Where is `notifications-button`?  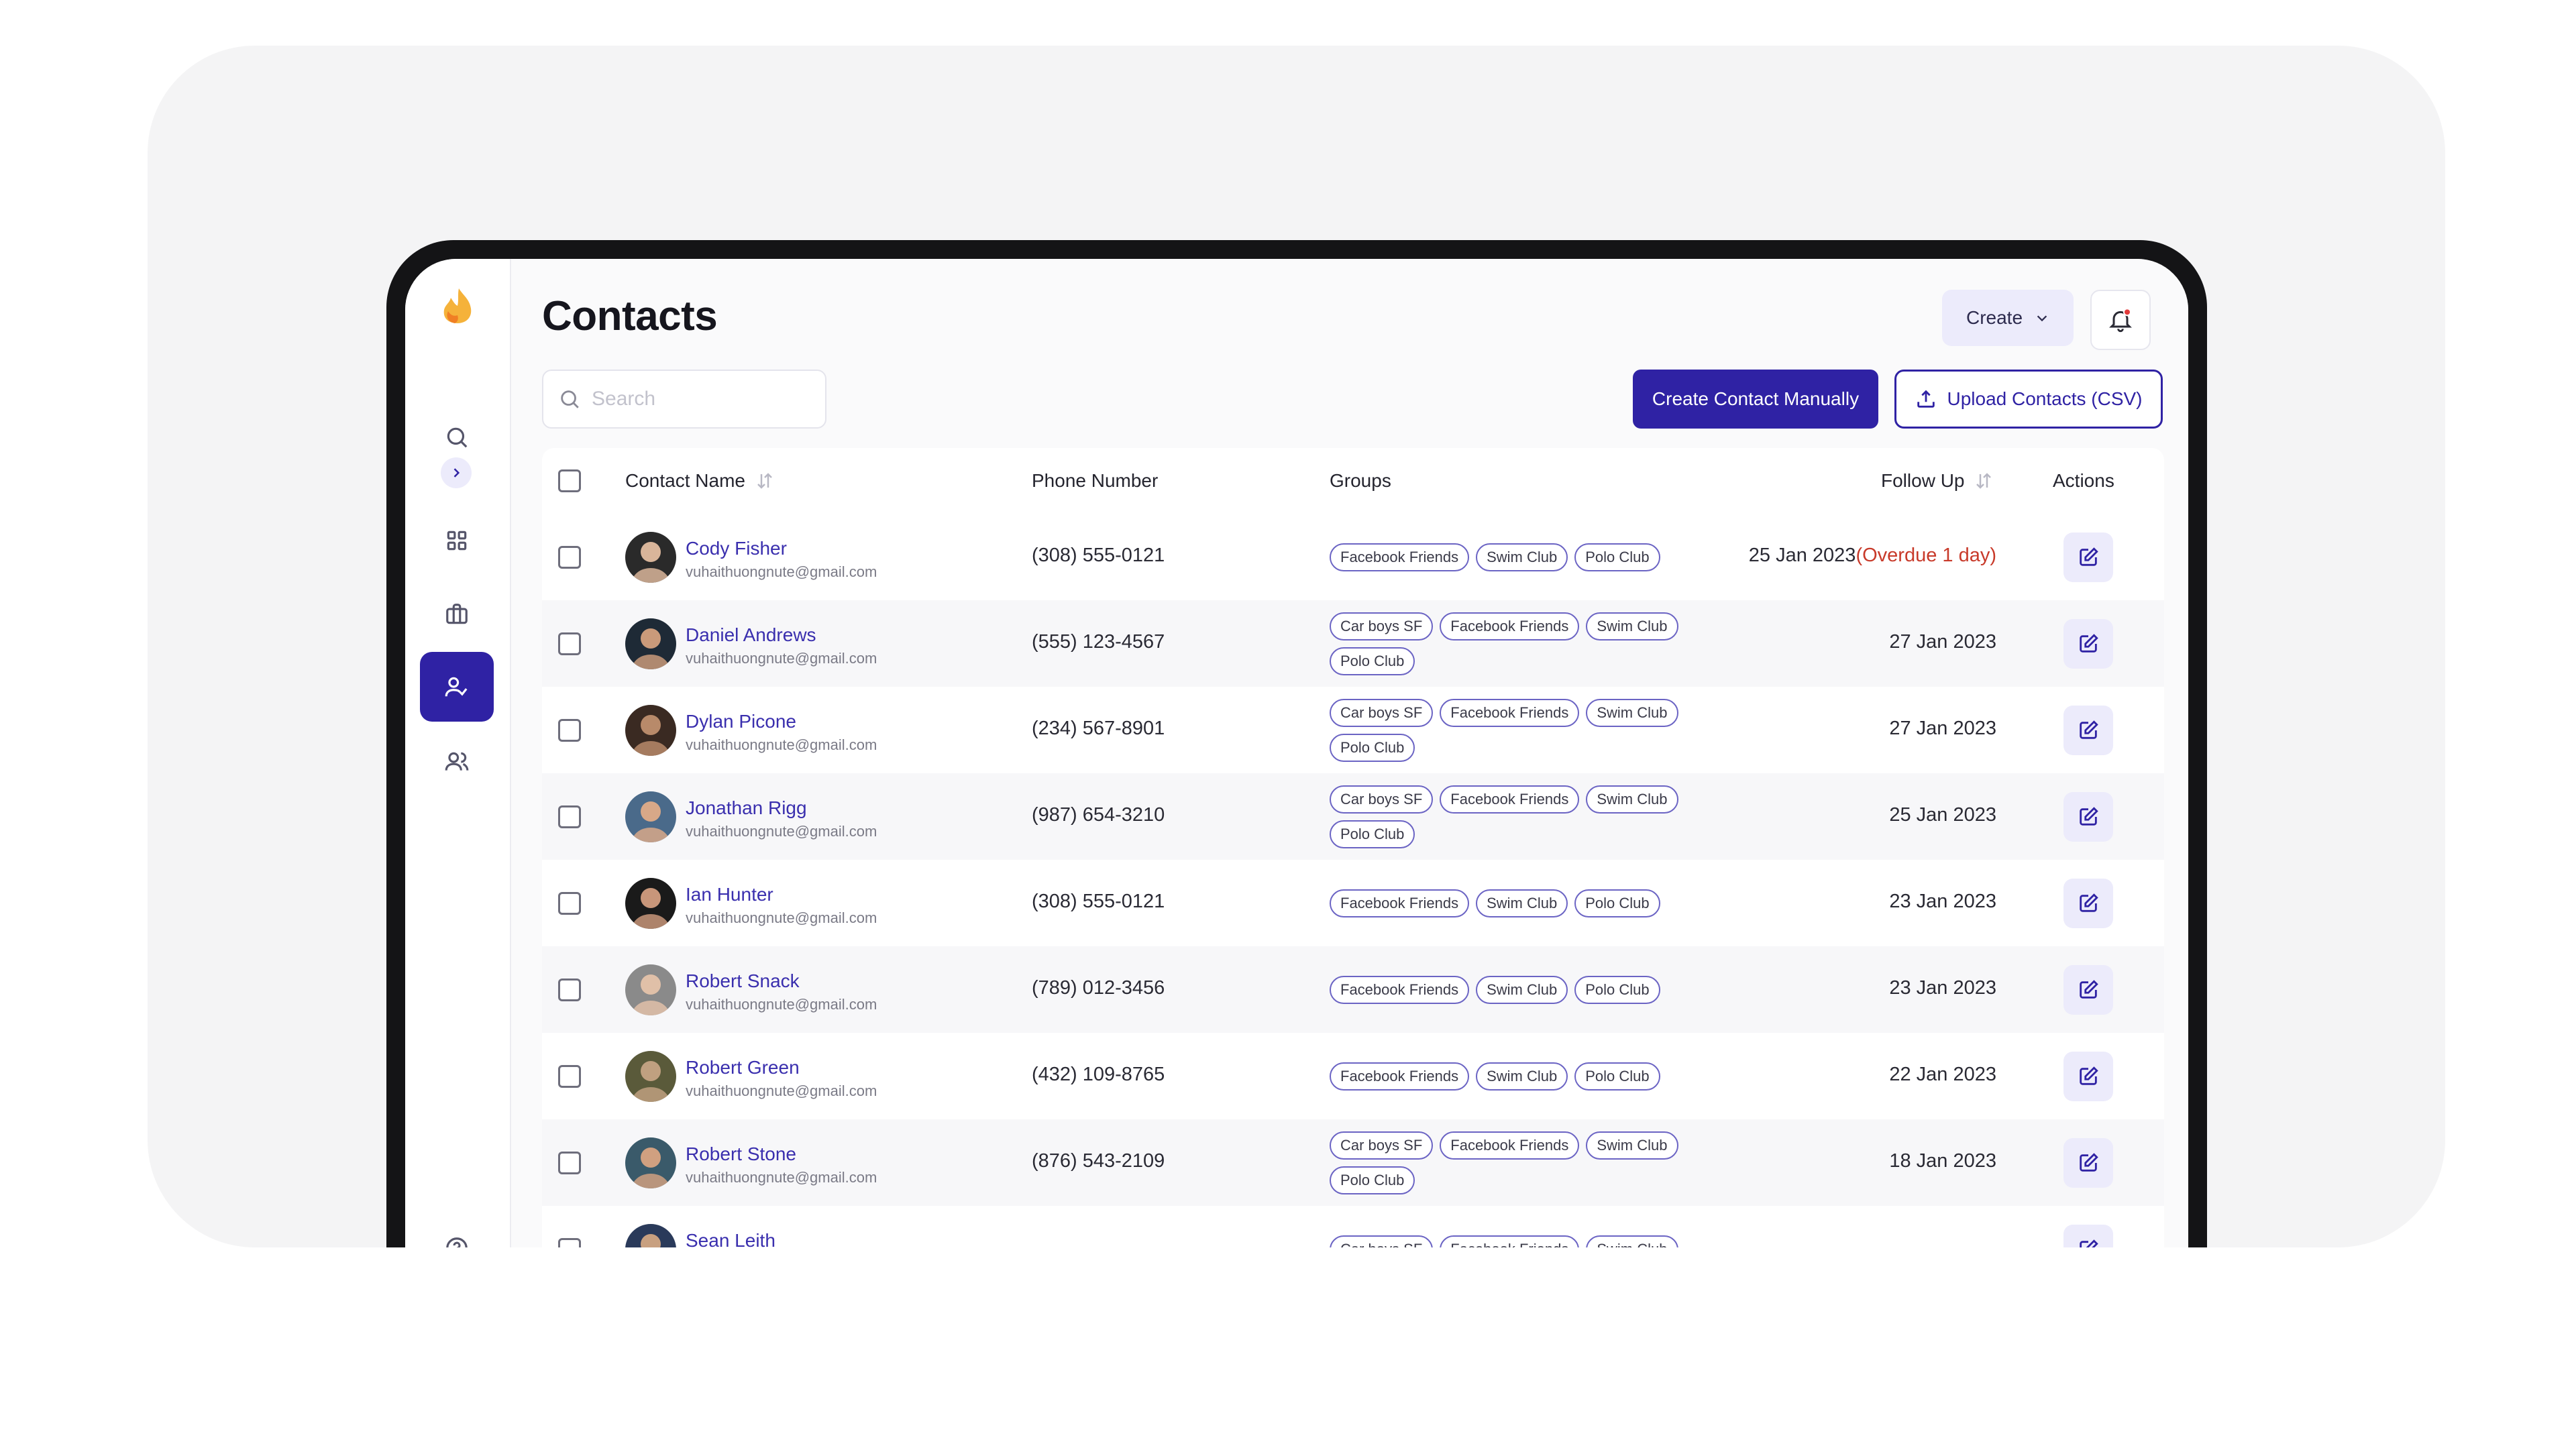 notifications-button is located at coordinates (2120, 320).